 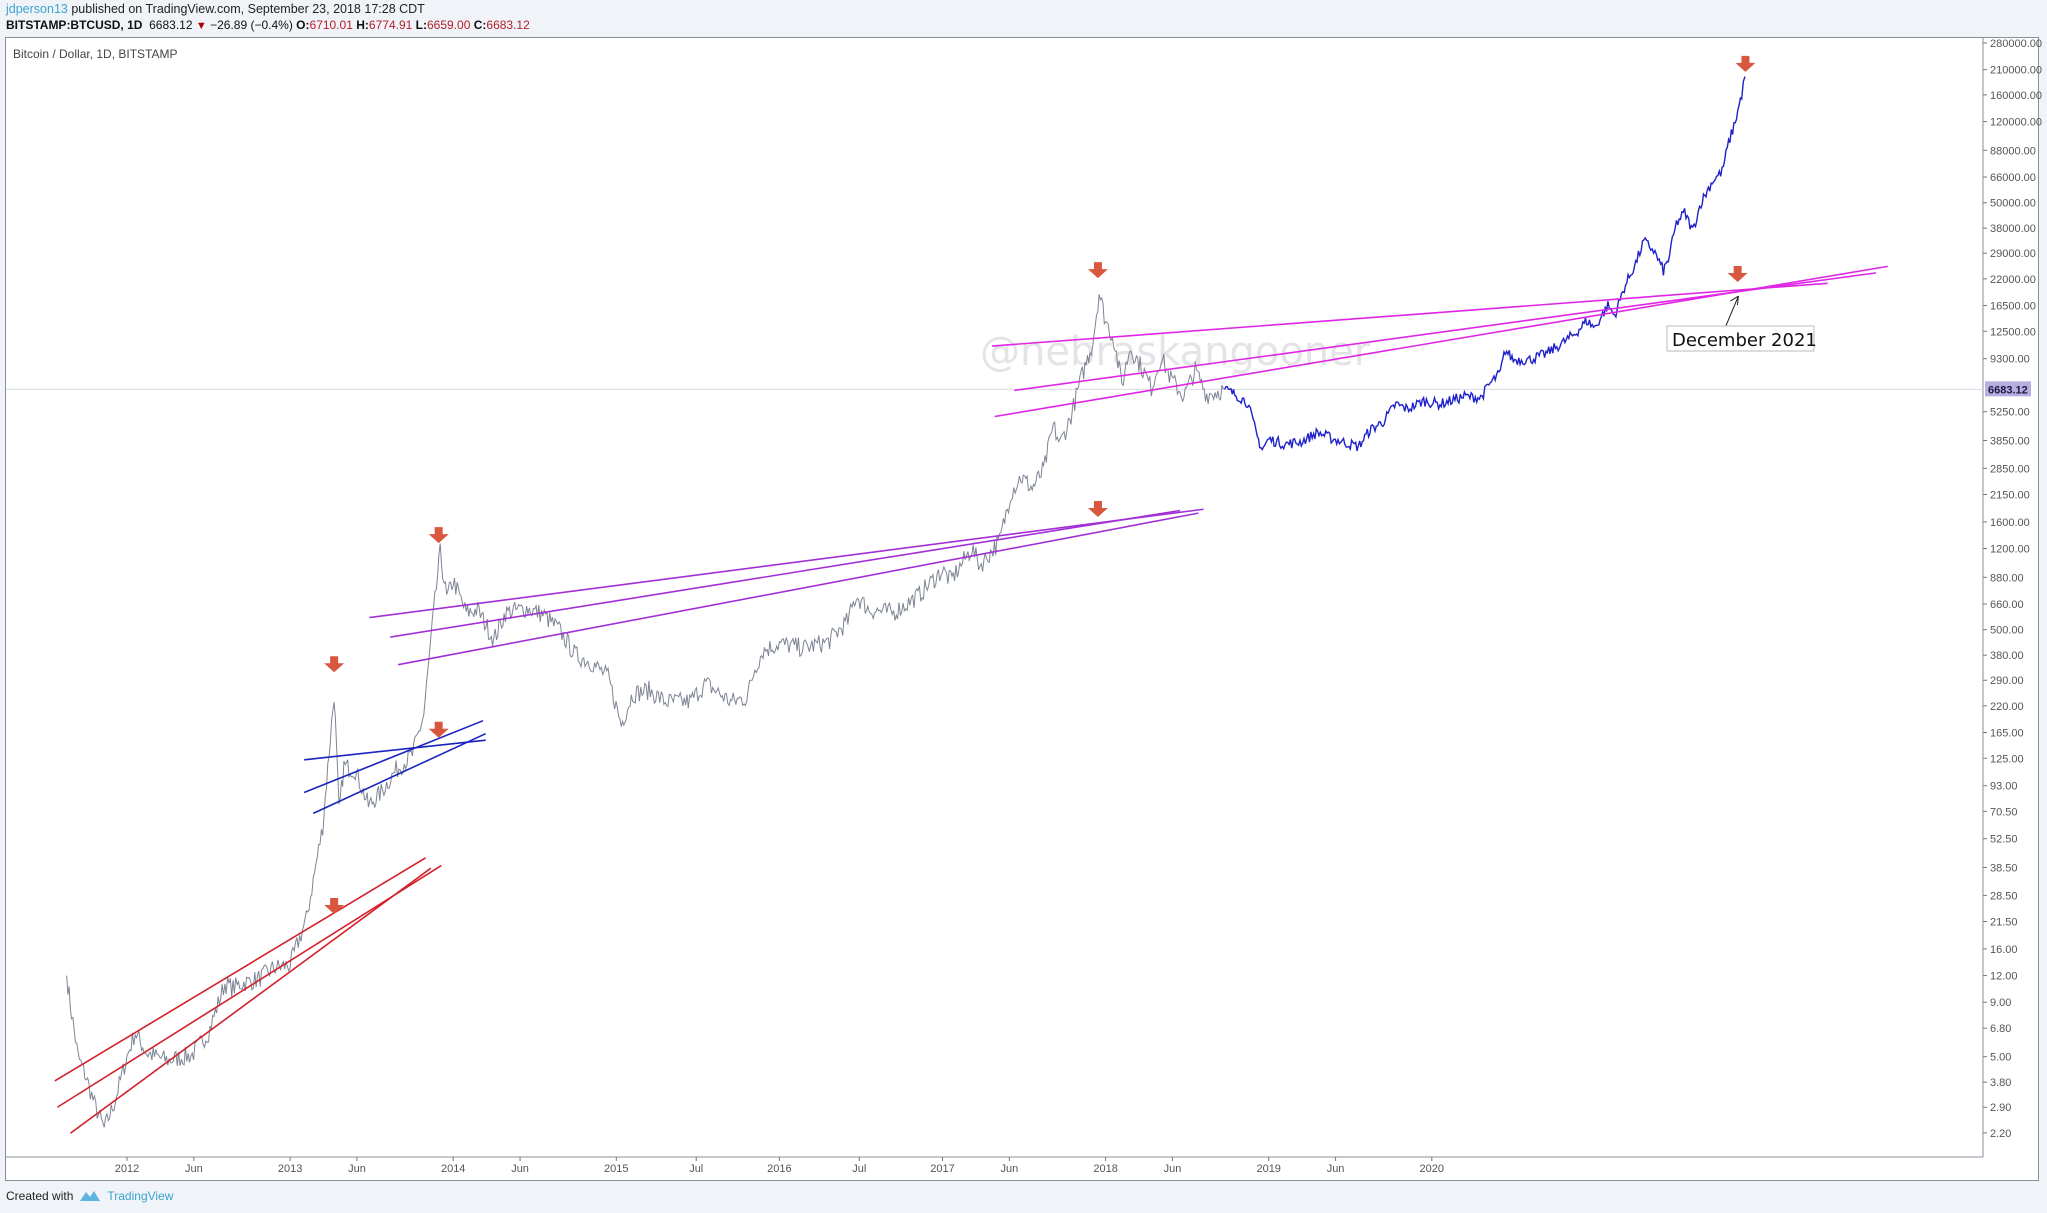 What do you see at coordinates (2010, 469) in the screenshot?
I see `y-tick-label: 2850.00` at bounding box center [2010, 469].